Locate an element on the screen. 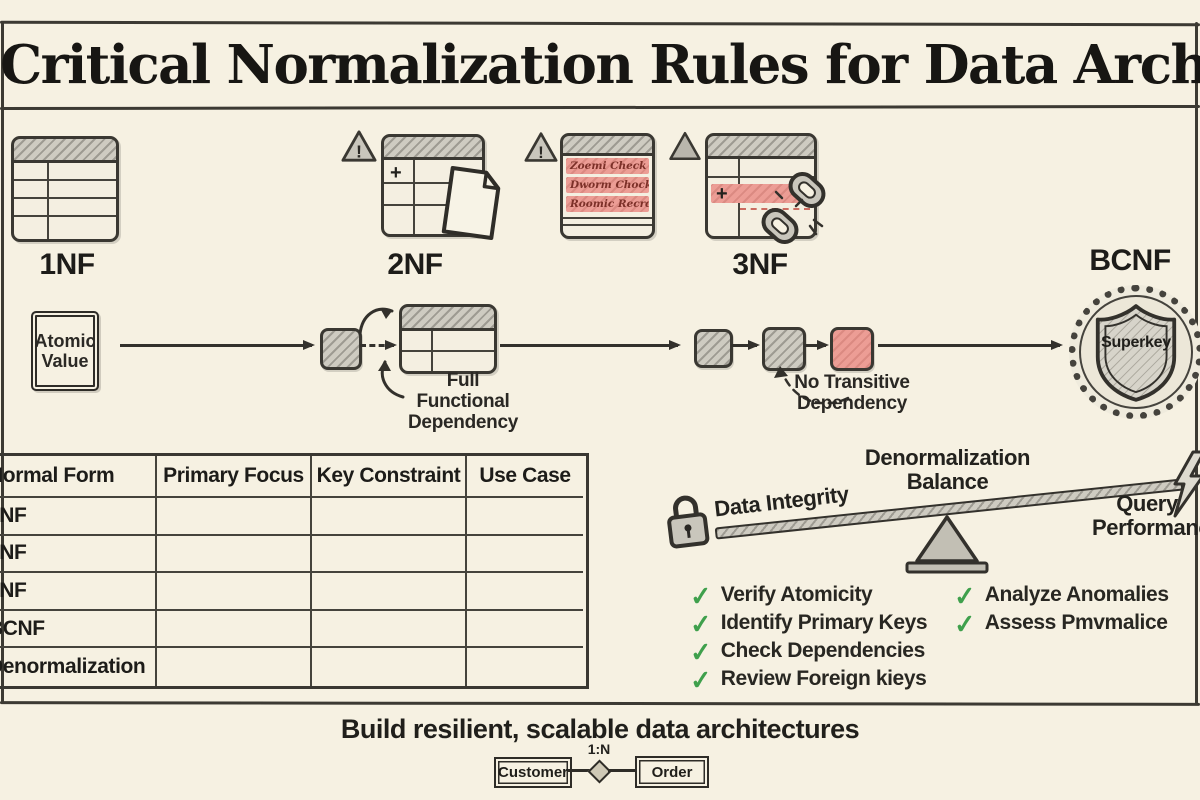 Image resolution: width=1200 pixels, height=800 pixels. no-transitive-caption: No Transitive Dependency is located at coordinates (852, 393).